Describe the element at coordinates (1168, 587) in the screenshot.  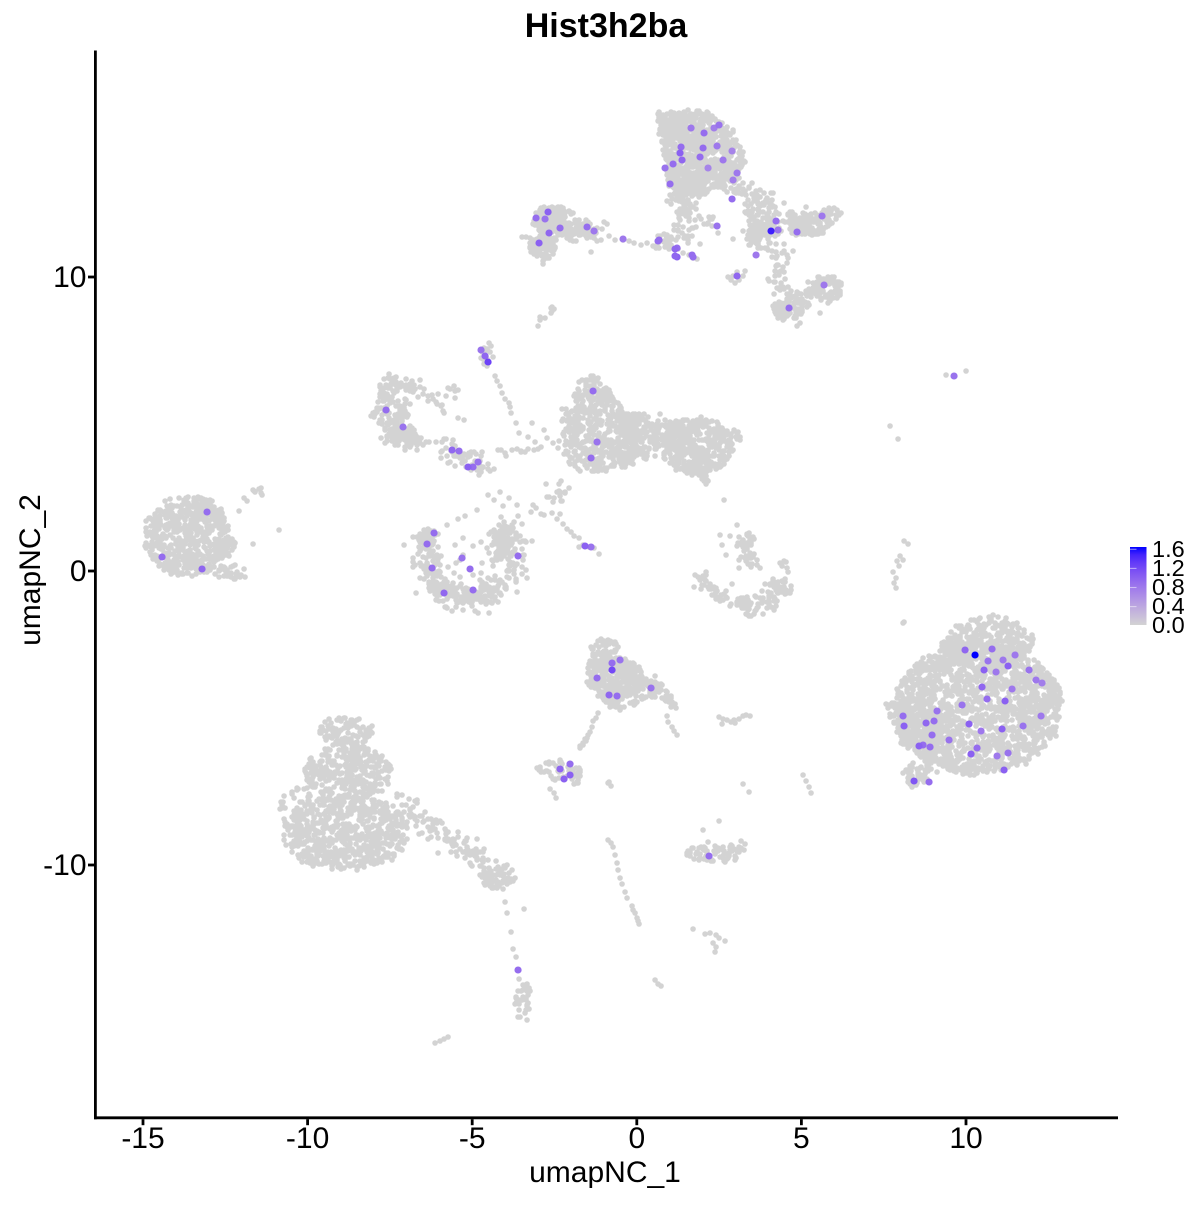
I see `svg-text: 0.8` at that location.